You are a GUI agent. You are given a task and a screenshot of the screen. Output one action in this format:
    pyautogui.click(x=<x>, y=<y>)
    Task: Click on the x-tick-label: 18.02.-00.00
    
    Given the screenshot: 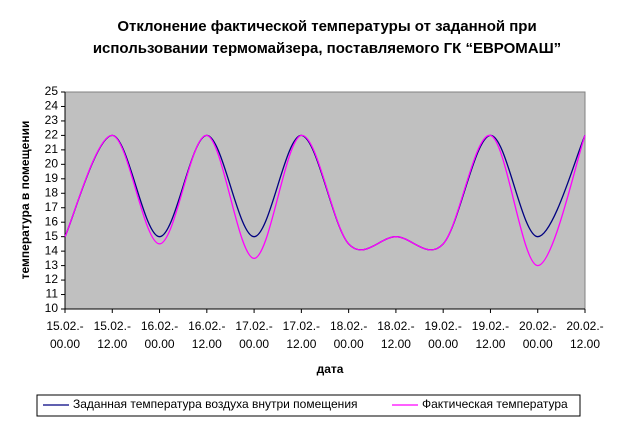 What is the action you would take?
    pyautogui.click(x=348, y=335)
    